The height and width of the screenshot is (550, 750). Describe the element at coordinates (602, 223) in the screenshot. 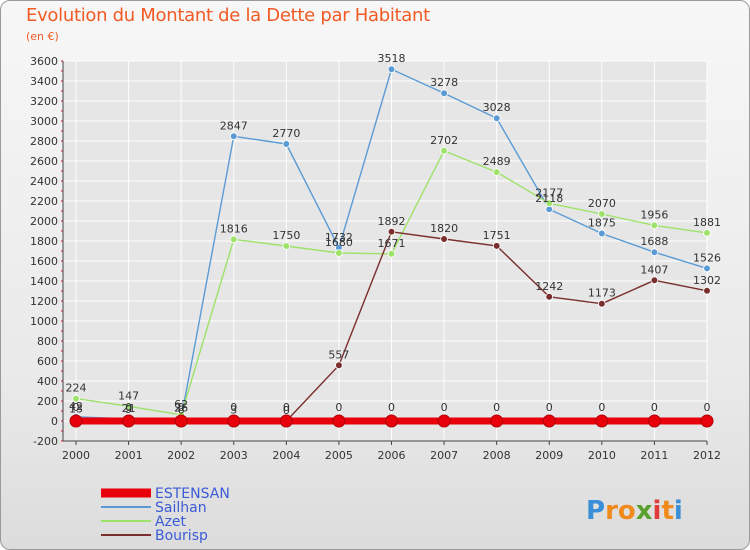

I see `data-label: 1875` at that location.